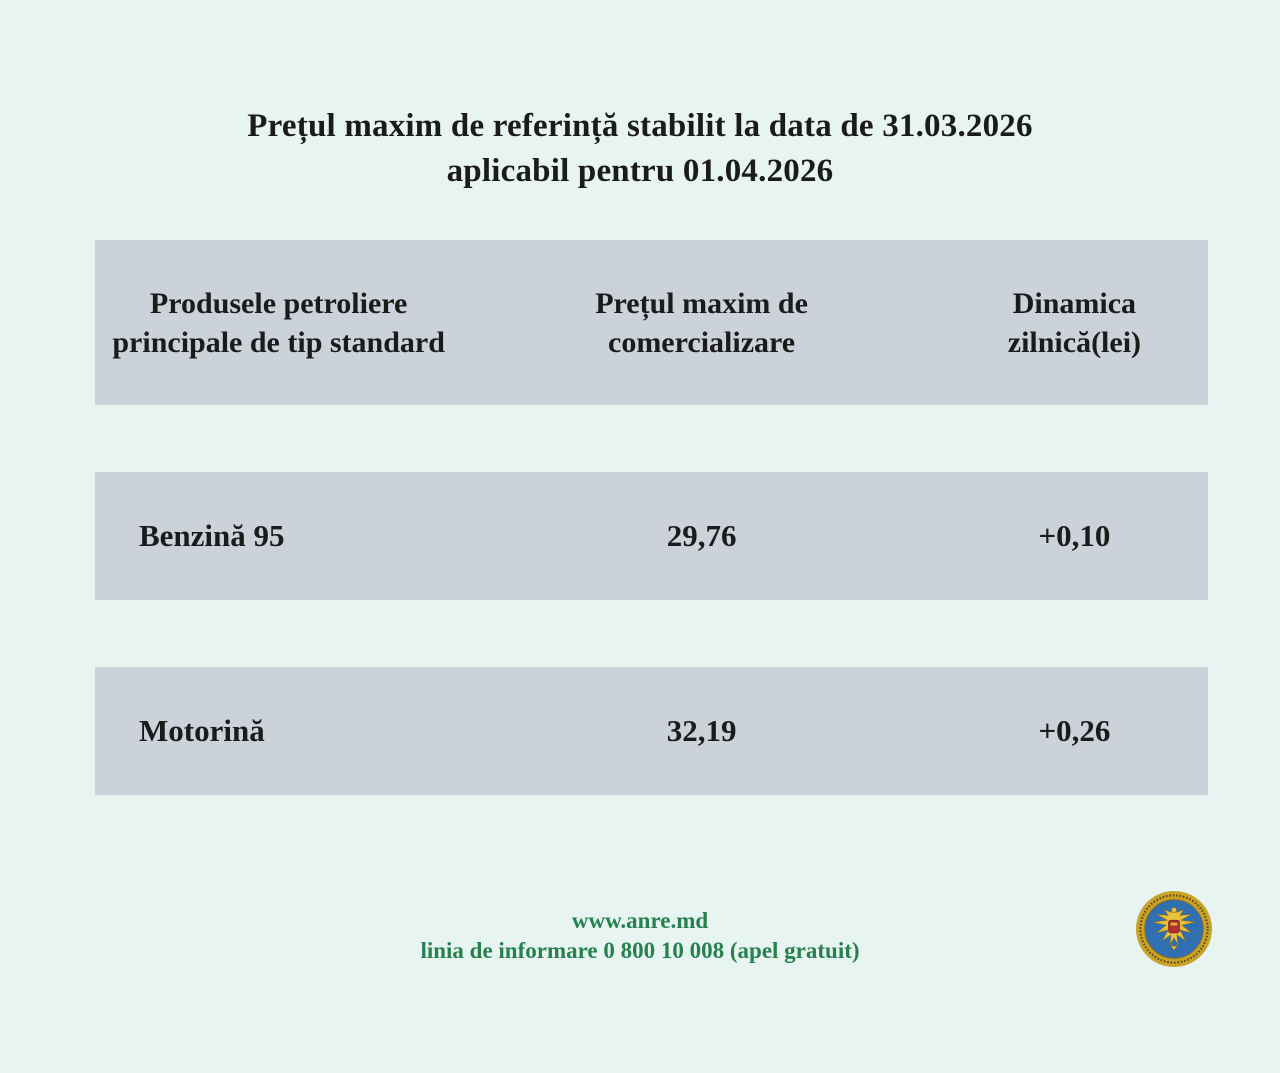  What do you see at coordinates (202, 730) in the screenshot?
I see `product-name: Motorină` at bounding box center [202, 730].